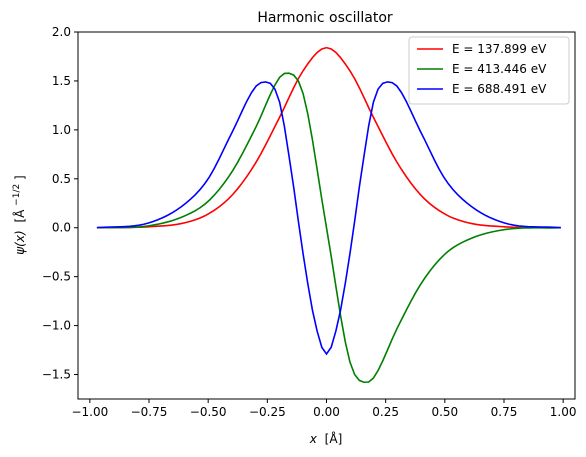 The height and width of the screenshot is (457, 586). Describe the element at coordinates (313, 439) in the screenshot. I see `x-axis-label-var: x` at that location.